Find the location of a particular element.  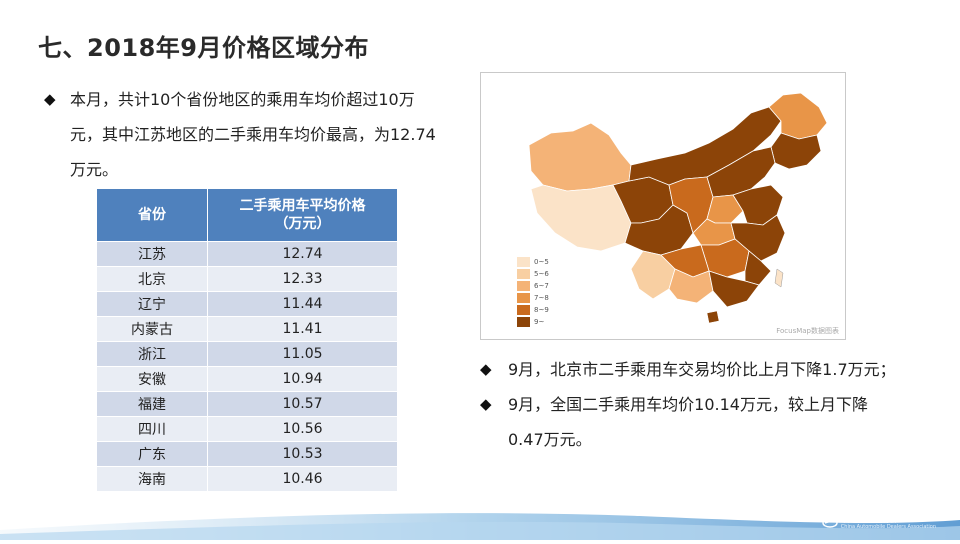

legend-item: 7~8 is located at coordinates (533, 298).